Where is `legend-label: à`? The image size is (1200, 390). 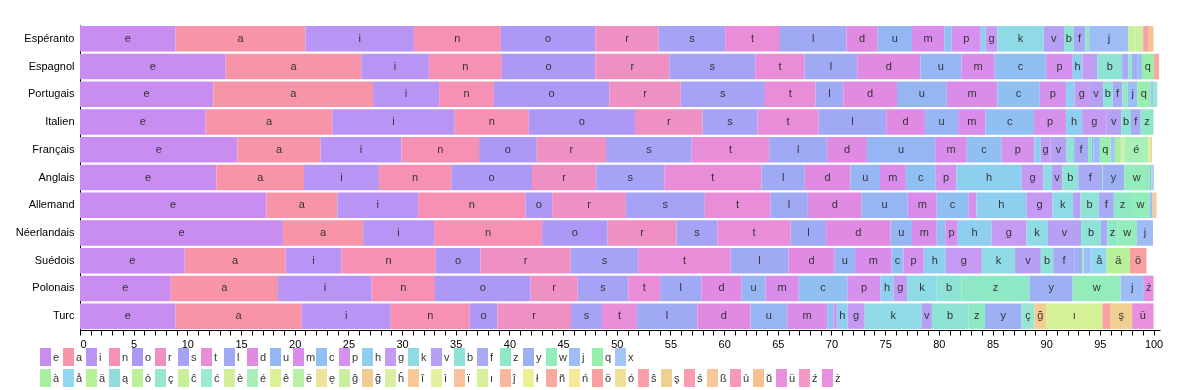 legend-label: à is located at coordinates (56, 377).